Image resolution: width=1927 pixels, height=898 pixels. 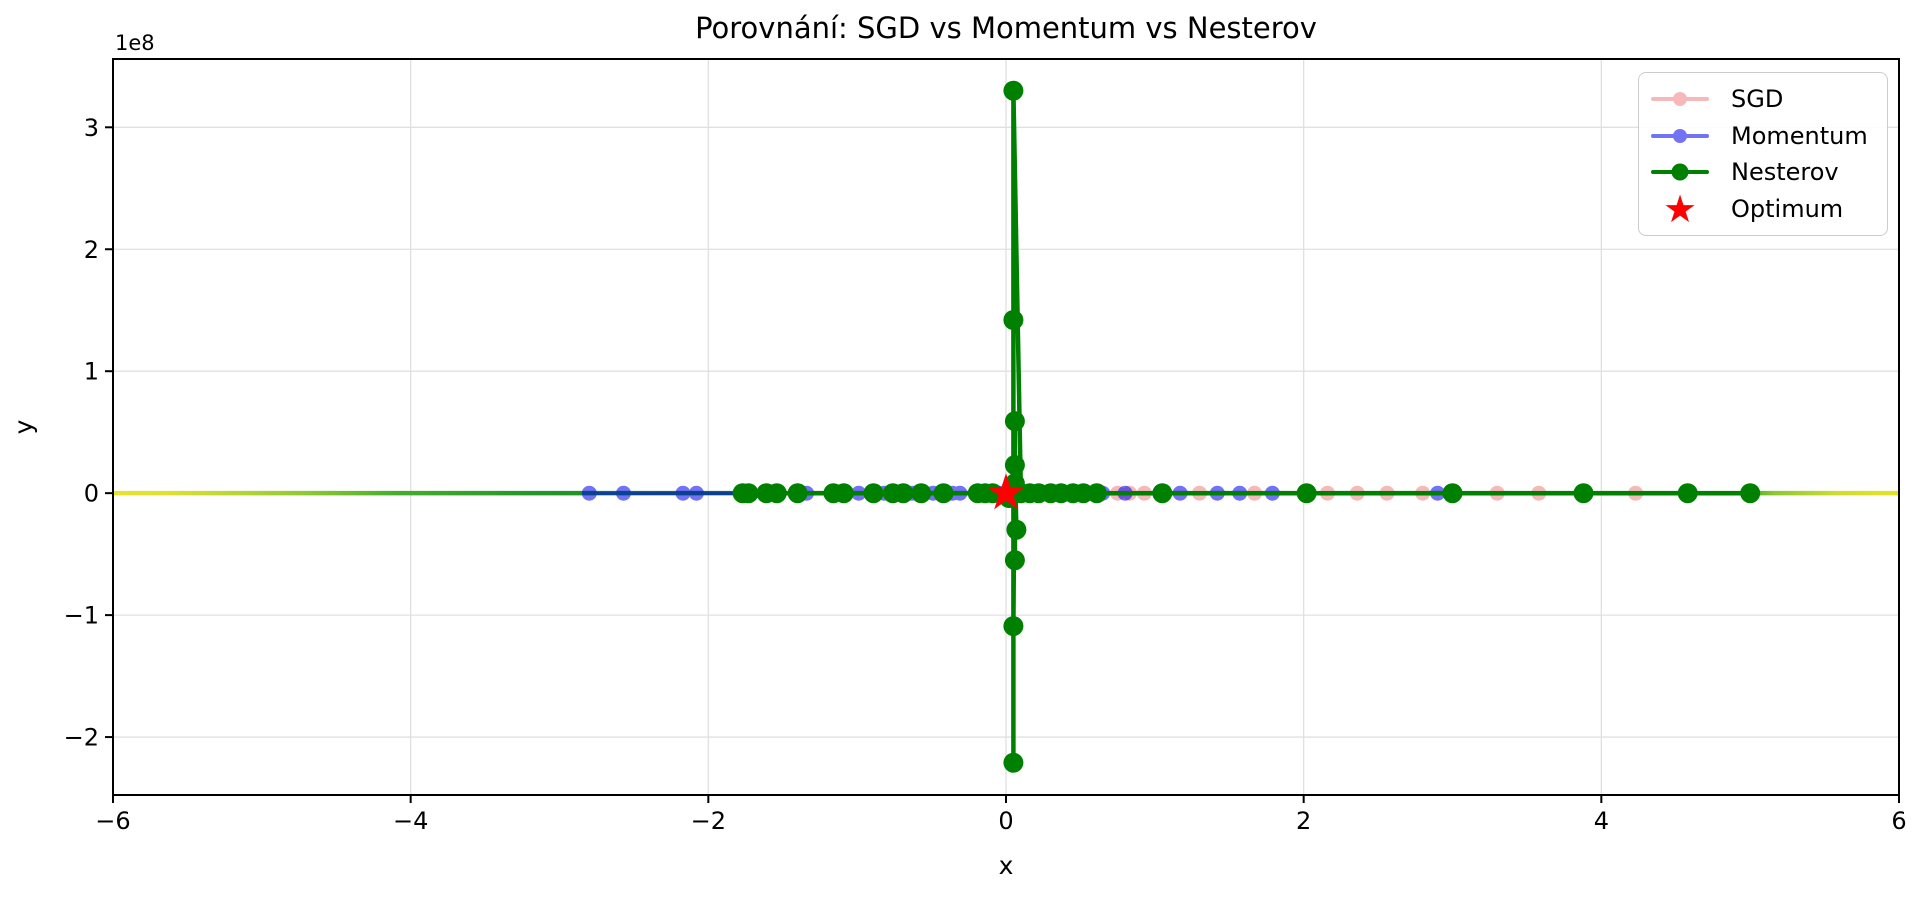 I want to click on x-tick-label: −2, so click(x=708, y=821).